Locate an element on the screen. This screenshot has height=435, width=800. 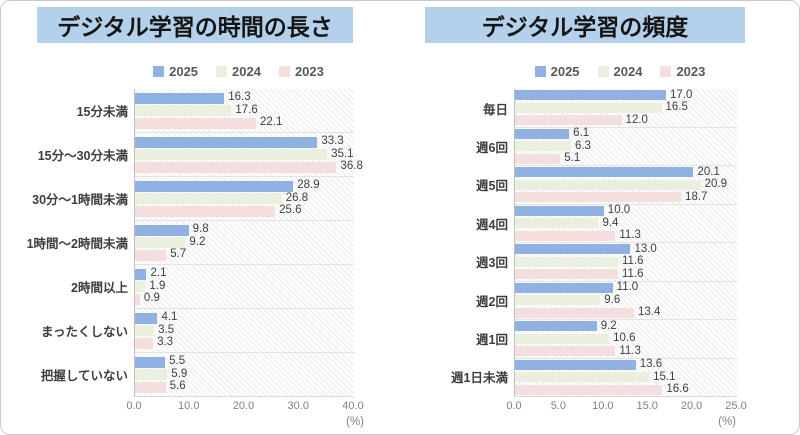
category-label: 週6回 is located at coordinates (492, 148).